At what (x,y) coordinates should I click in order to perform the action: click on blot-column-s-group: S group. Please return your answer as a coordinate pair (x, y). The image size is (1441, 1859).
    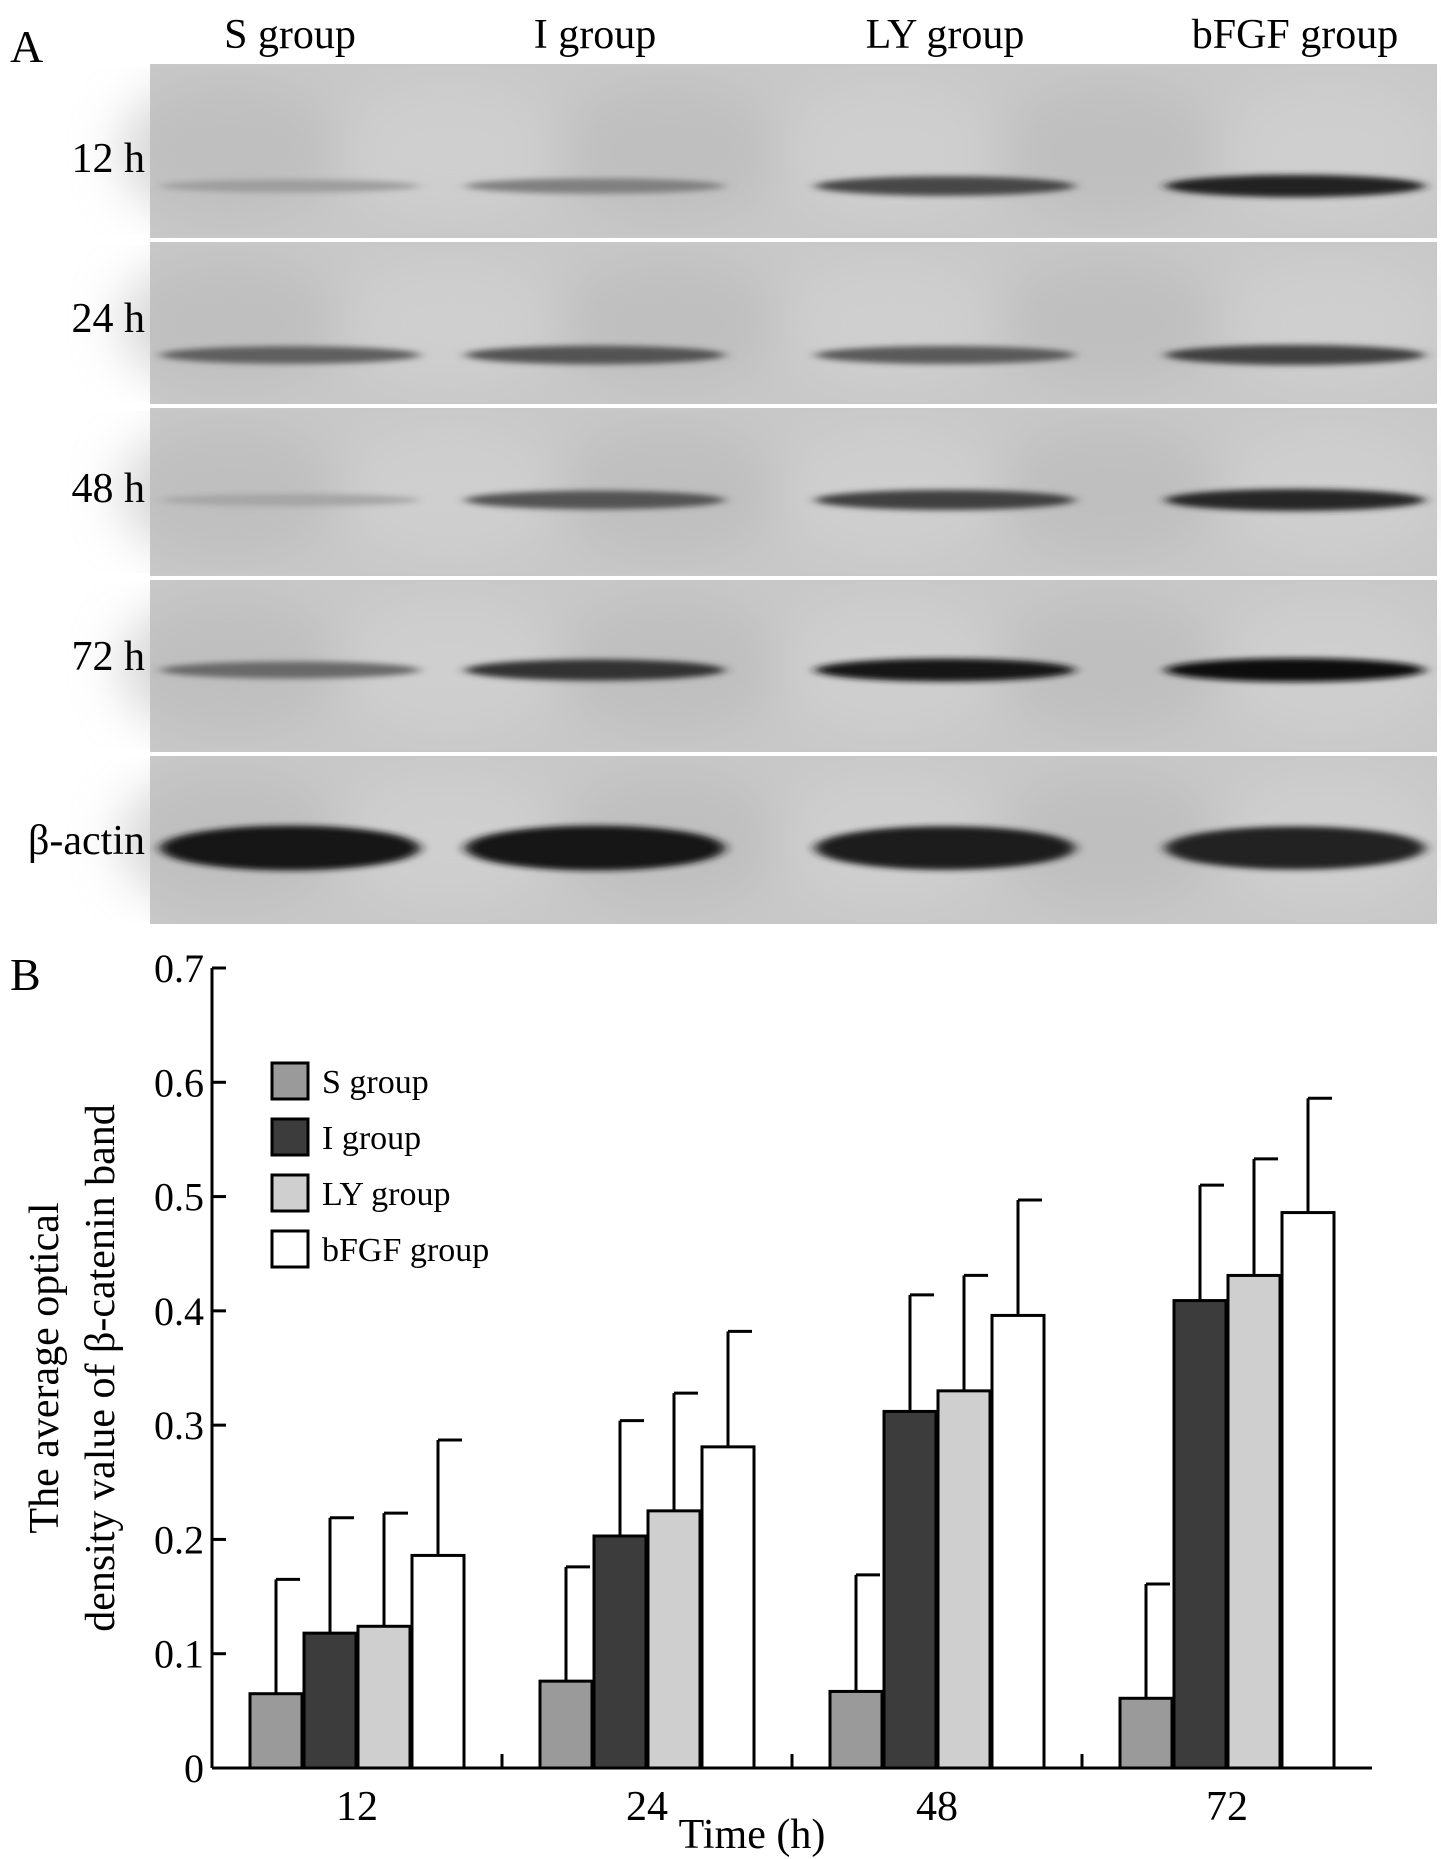
    Looking at the image, I should click on (290, 35).